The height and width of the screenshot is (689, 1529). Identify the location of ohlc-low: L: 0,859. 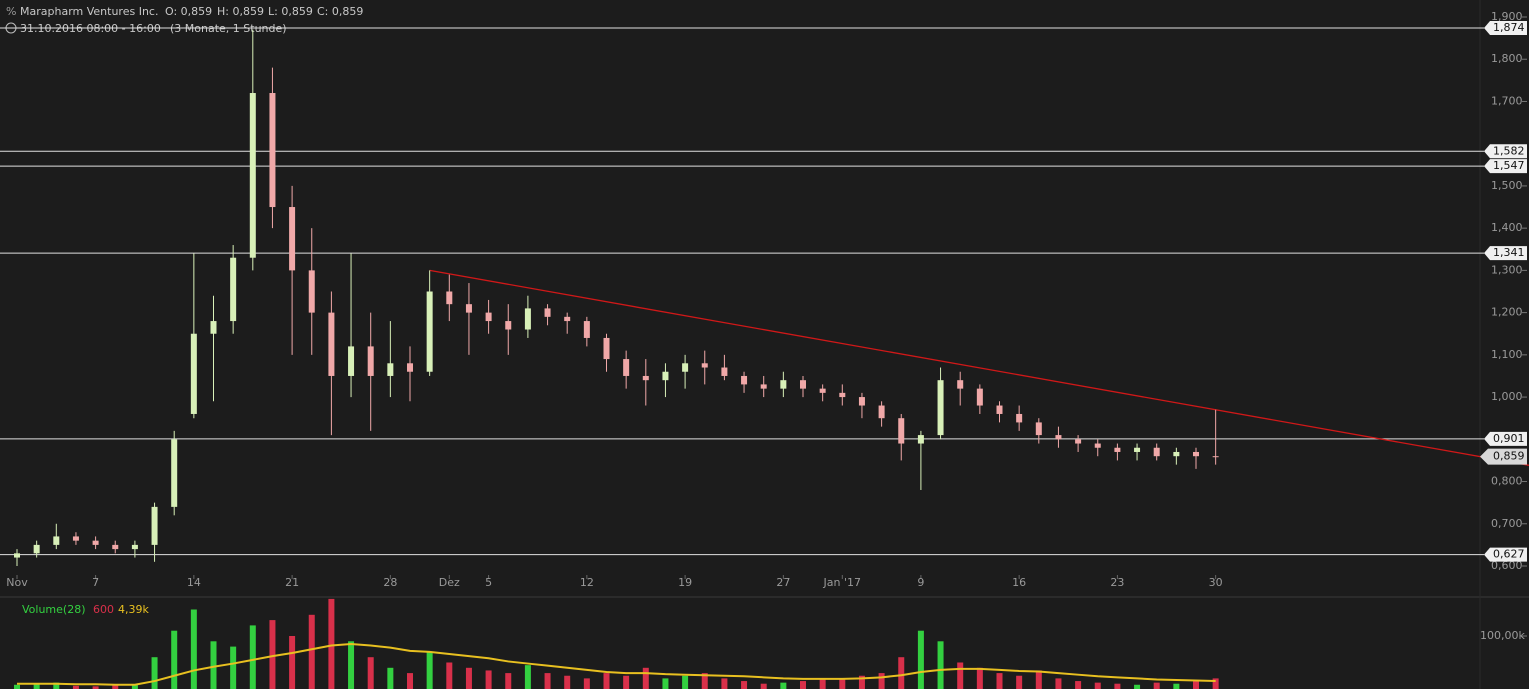
(290, 11).